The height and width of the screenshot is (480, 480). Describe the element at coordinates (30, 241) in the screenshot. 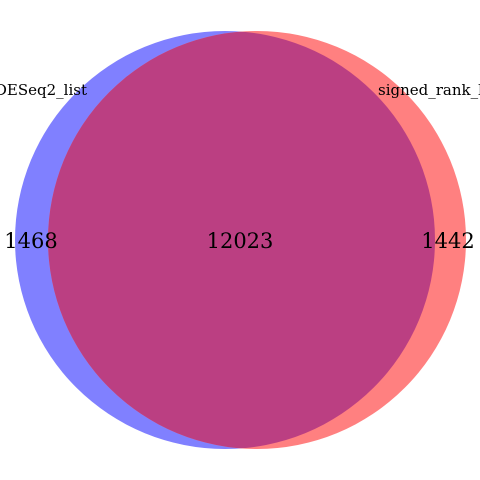

I see `count-left-only: 1468` at that location.